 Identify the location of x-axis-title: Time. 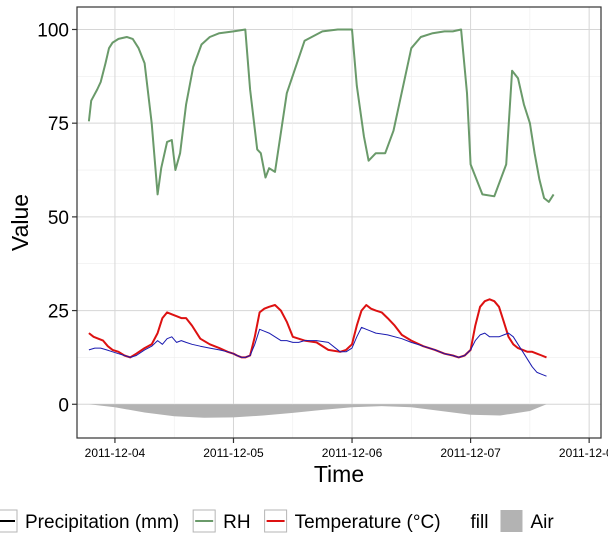
(339, 474).